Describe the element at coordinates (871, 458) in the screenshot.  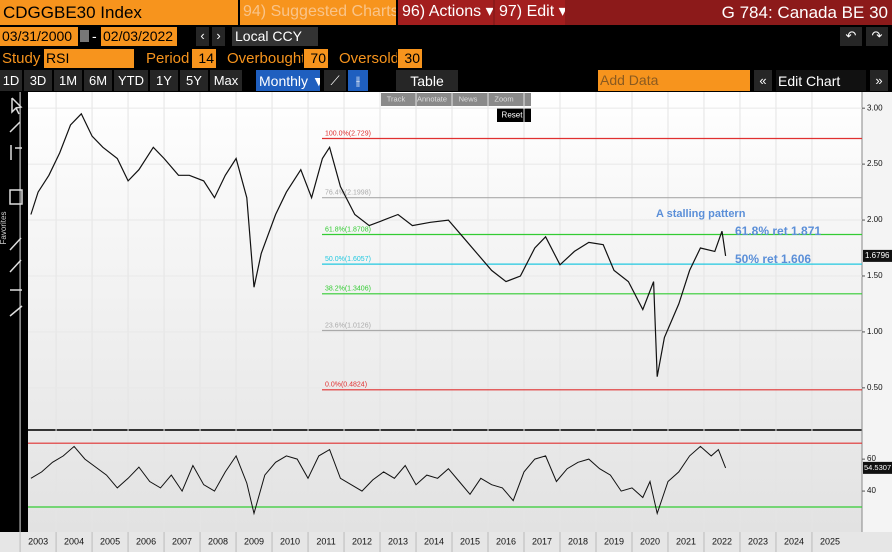
I see `rsi-tick-label: 60` at that location.